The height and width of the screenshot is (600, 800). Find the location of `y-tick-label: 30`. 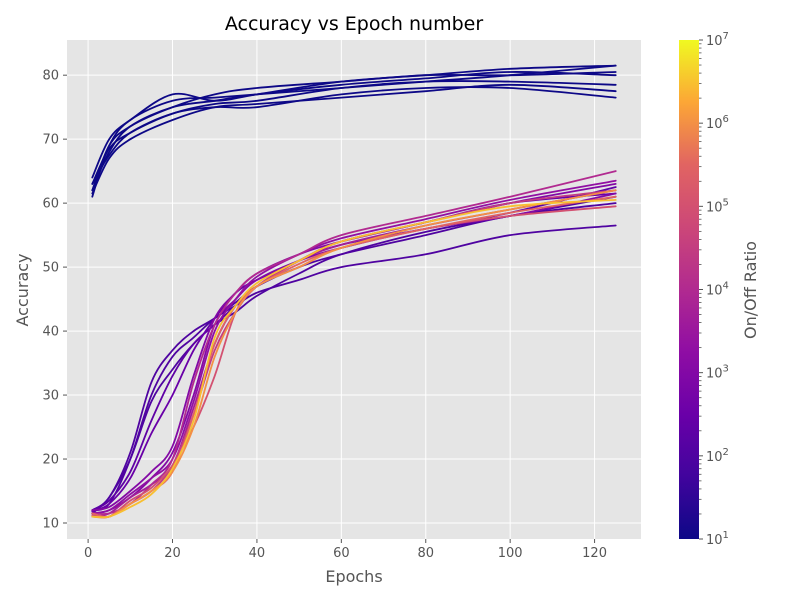

y-tick-label: 30 is located at coordinates (50, 396).